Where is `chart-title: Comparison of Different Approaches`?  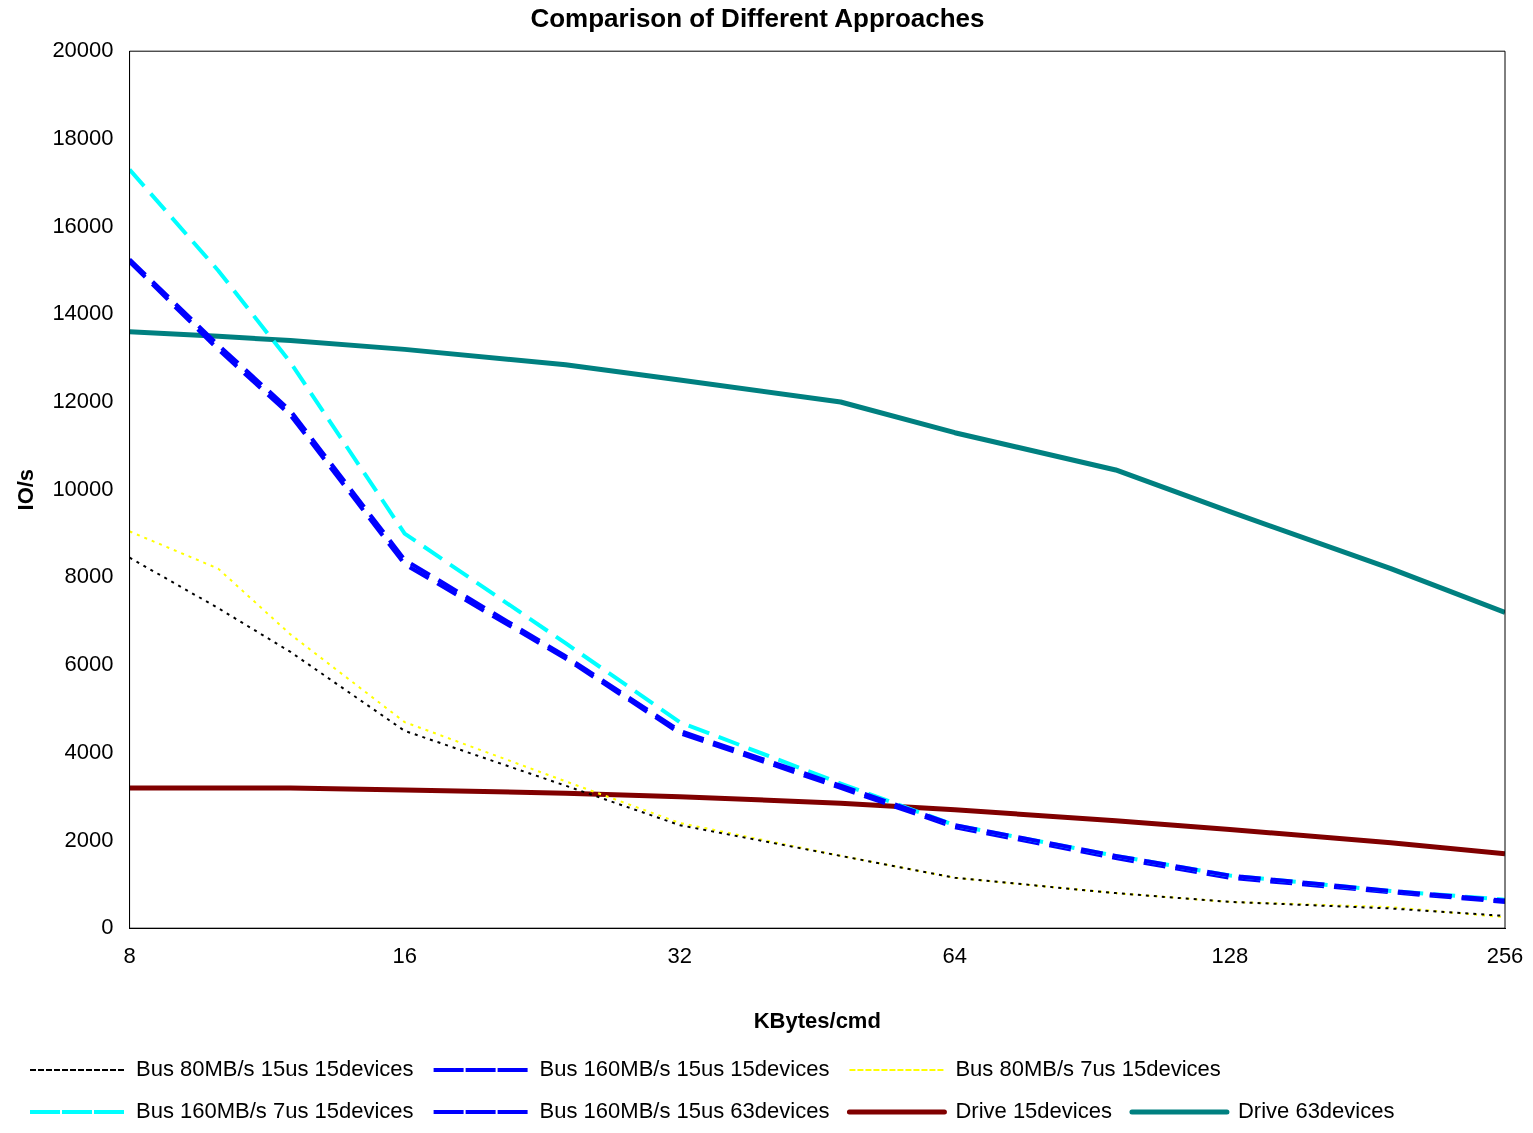
chart-title: Comparison of Different Approaches is located at coordinates (757, 17).